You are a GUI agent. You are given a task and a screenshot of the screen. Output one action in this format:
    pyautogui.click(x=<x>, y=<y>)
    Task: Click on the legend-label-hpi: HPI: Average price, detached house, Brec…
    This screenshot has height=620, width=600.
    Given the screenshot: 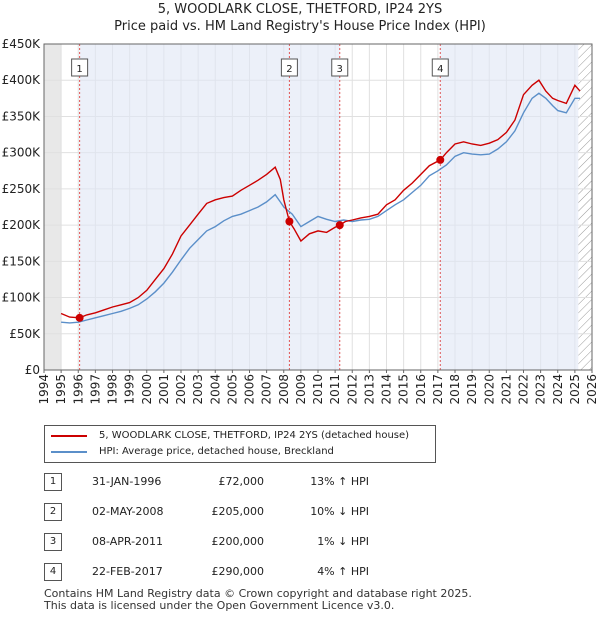 What is the action you would take?
    pyautogui.click(x=216, y=451)
    